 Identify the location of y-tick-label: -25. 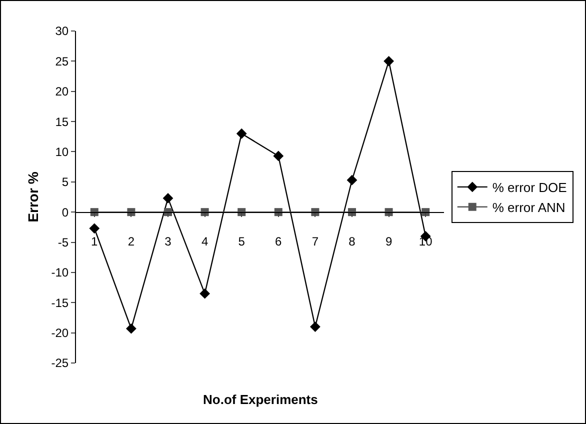
(60, 363).